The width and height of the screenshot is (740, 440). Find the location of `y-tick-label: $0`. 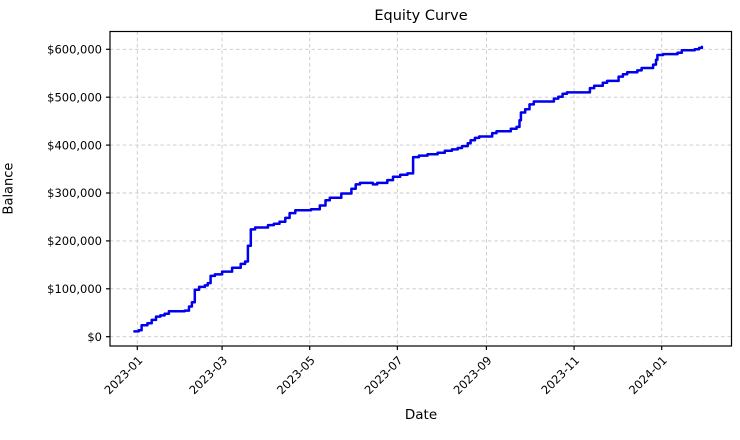

y-tick-label: $0 is located at coordinates (94, 337).